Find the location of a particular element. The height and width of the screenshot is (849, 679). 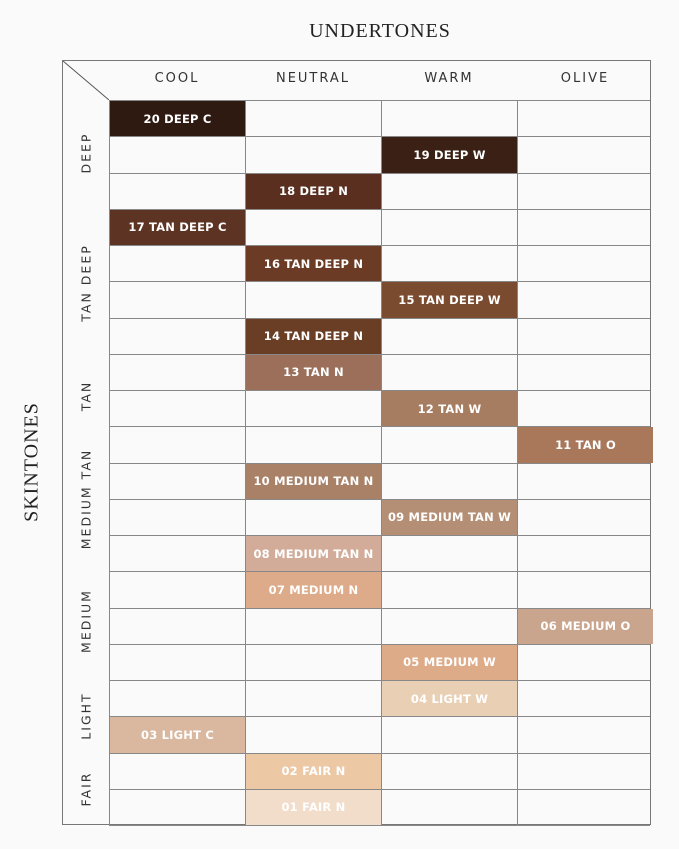

shade-cell: 03 LIGHT C is located at coordinates (177, 735).